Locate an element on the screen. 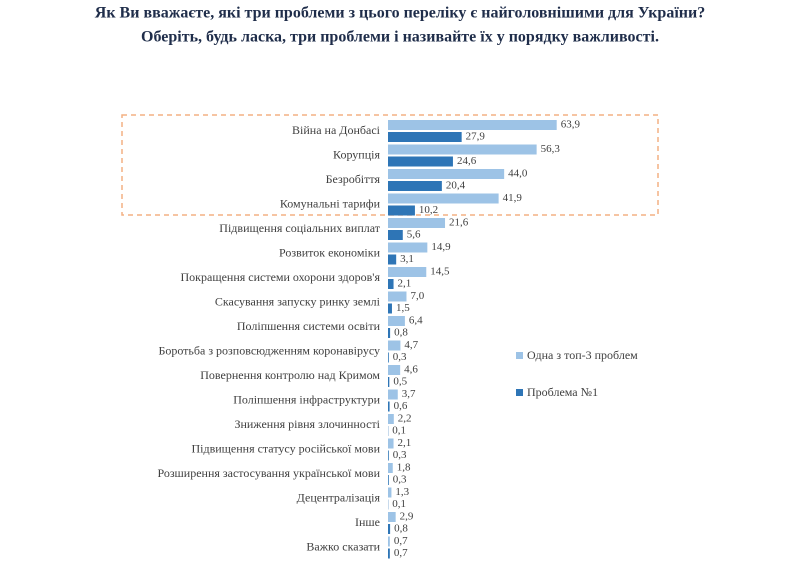  category-label: Війна на Донбасі is located at coordinates (336, 130).